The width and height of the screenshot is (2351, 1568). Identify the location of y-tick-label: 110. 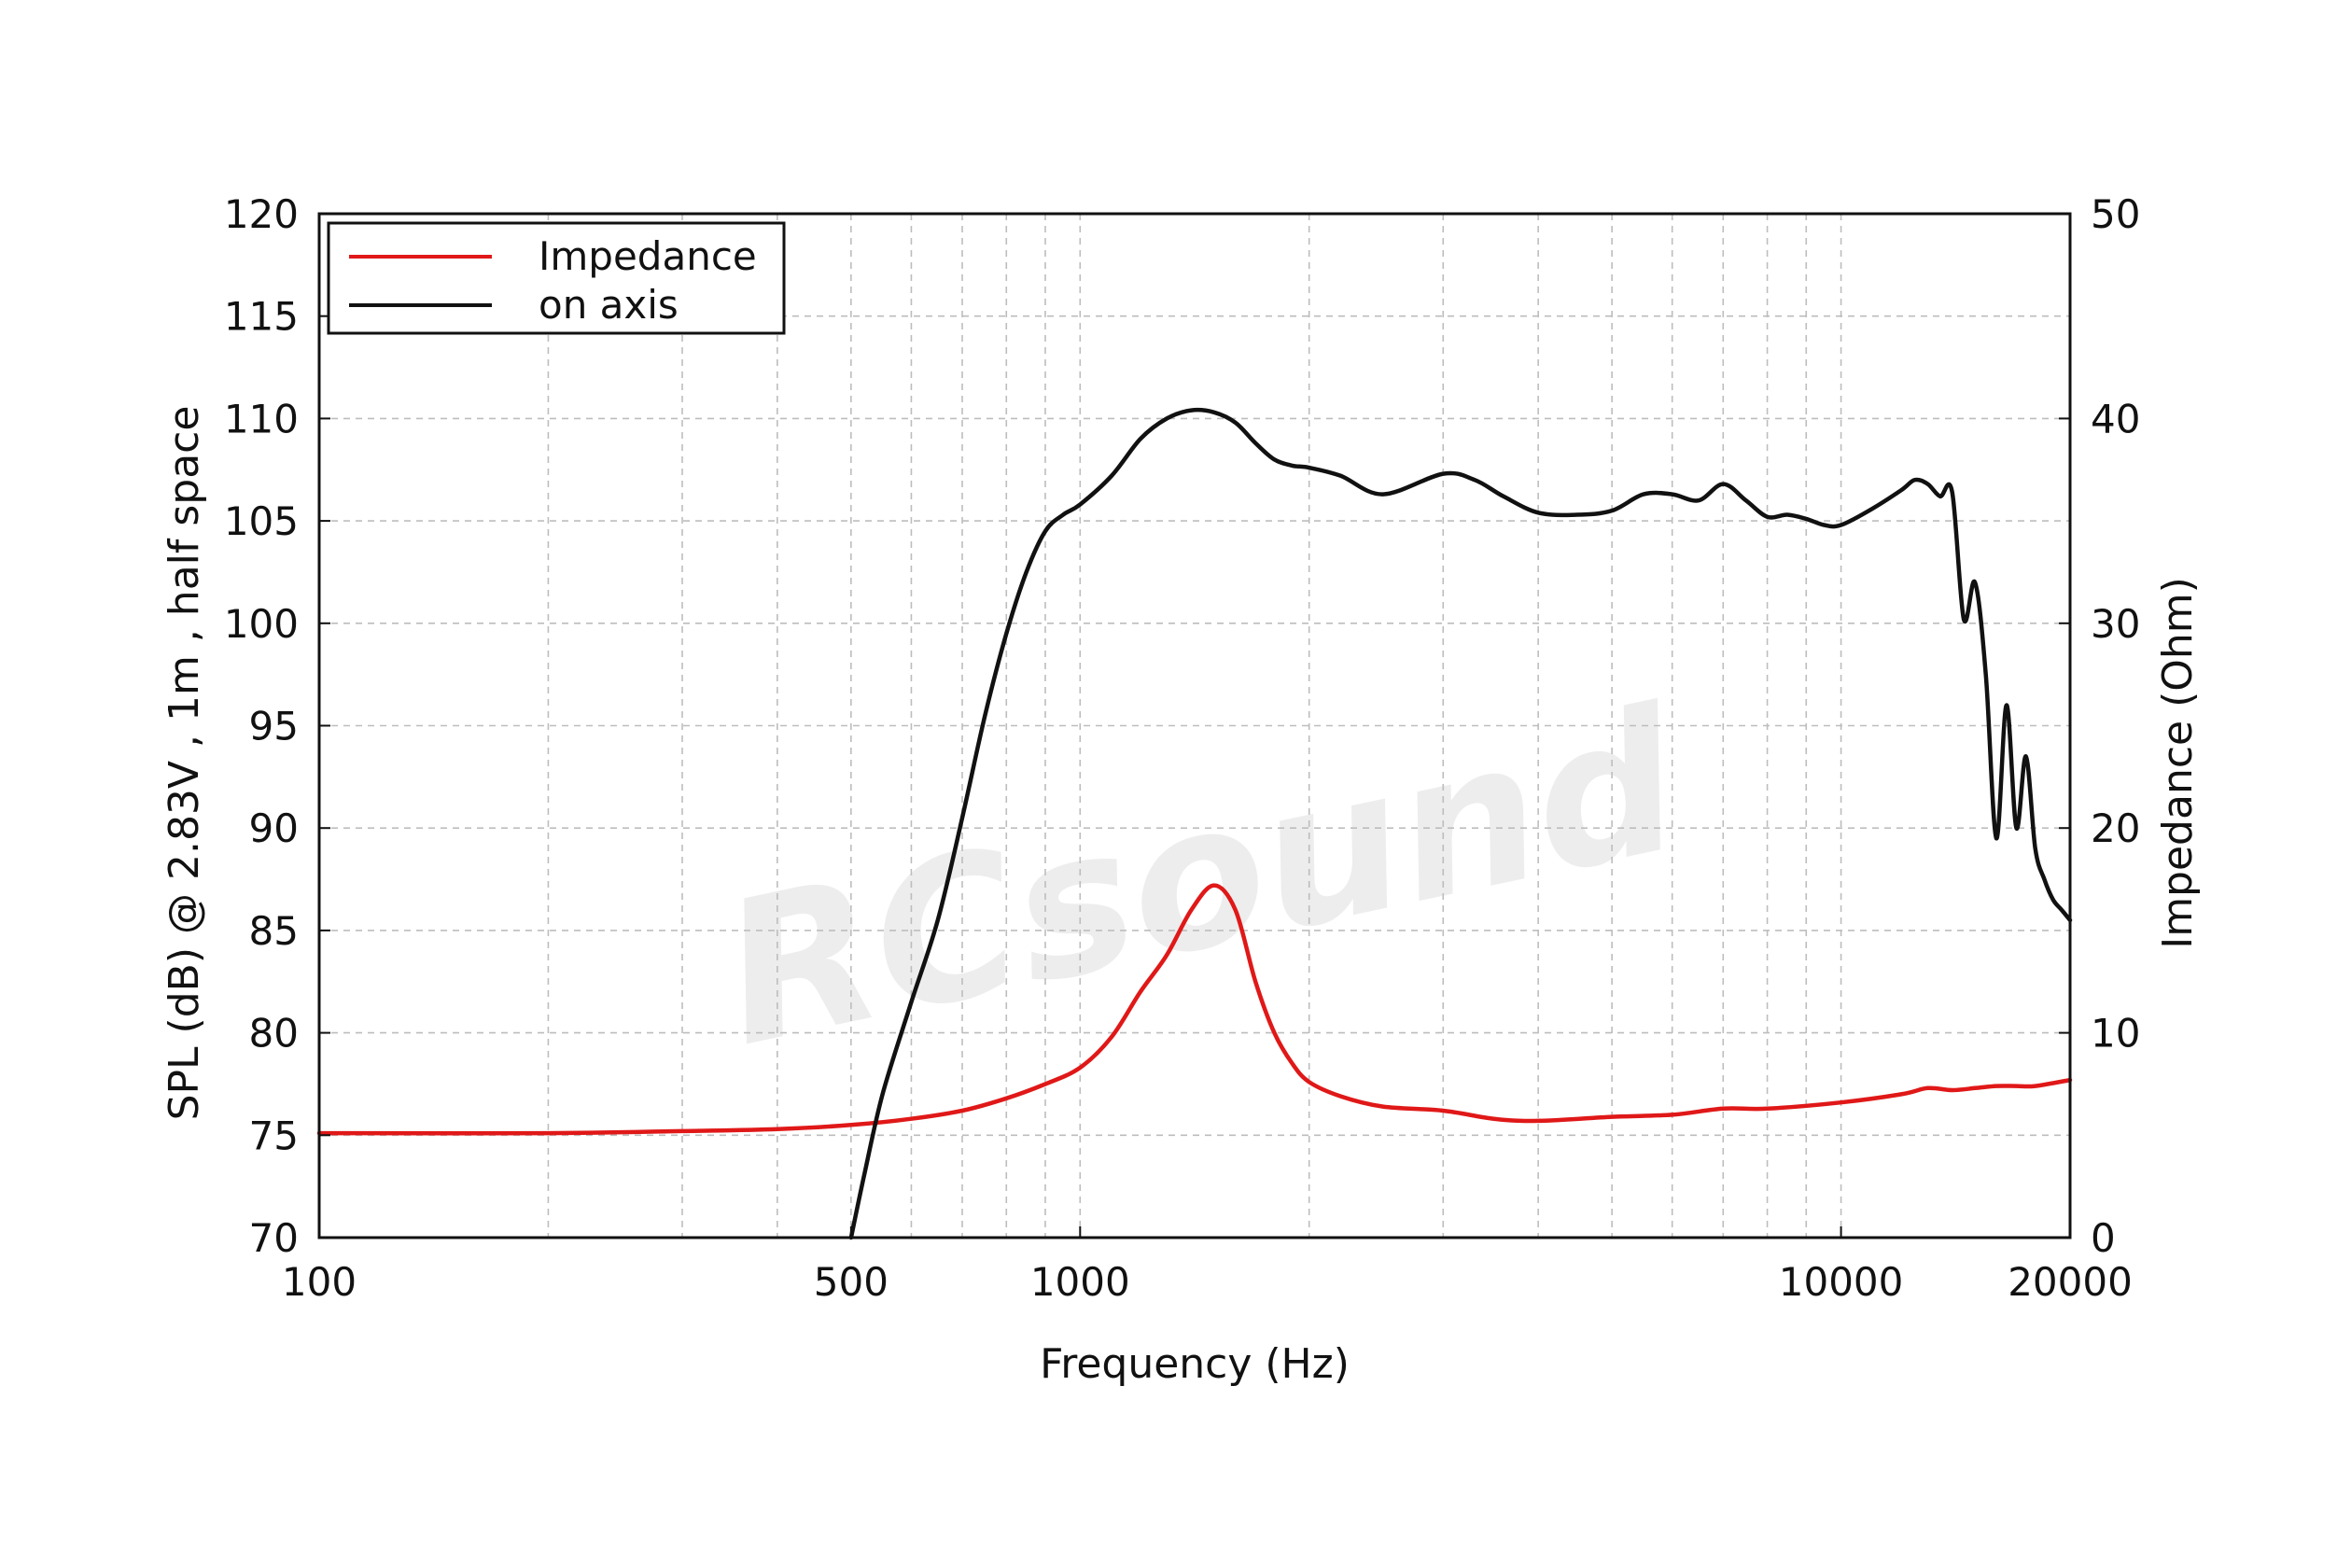
(261, 418).